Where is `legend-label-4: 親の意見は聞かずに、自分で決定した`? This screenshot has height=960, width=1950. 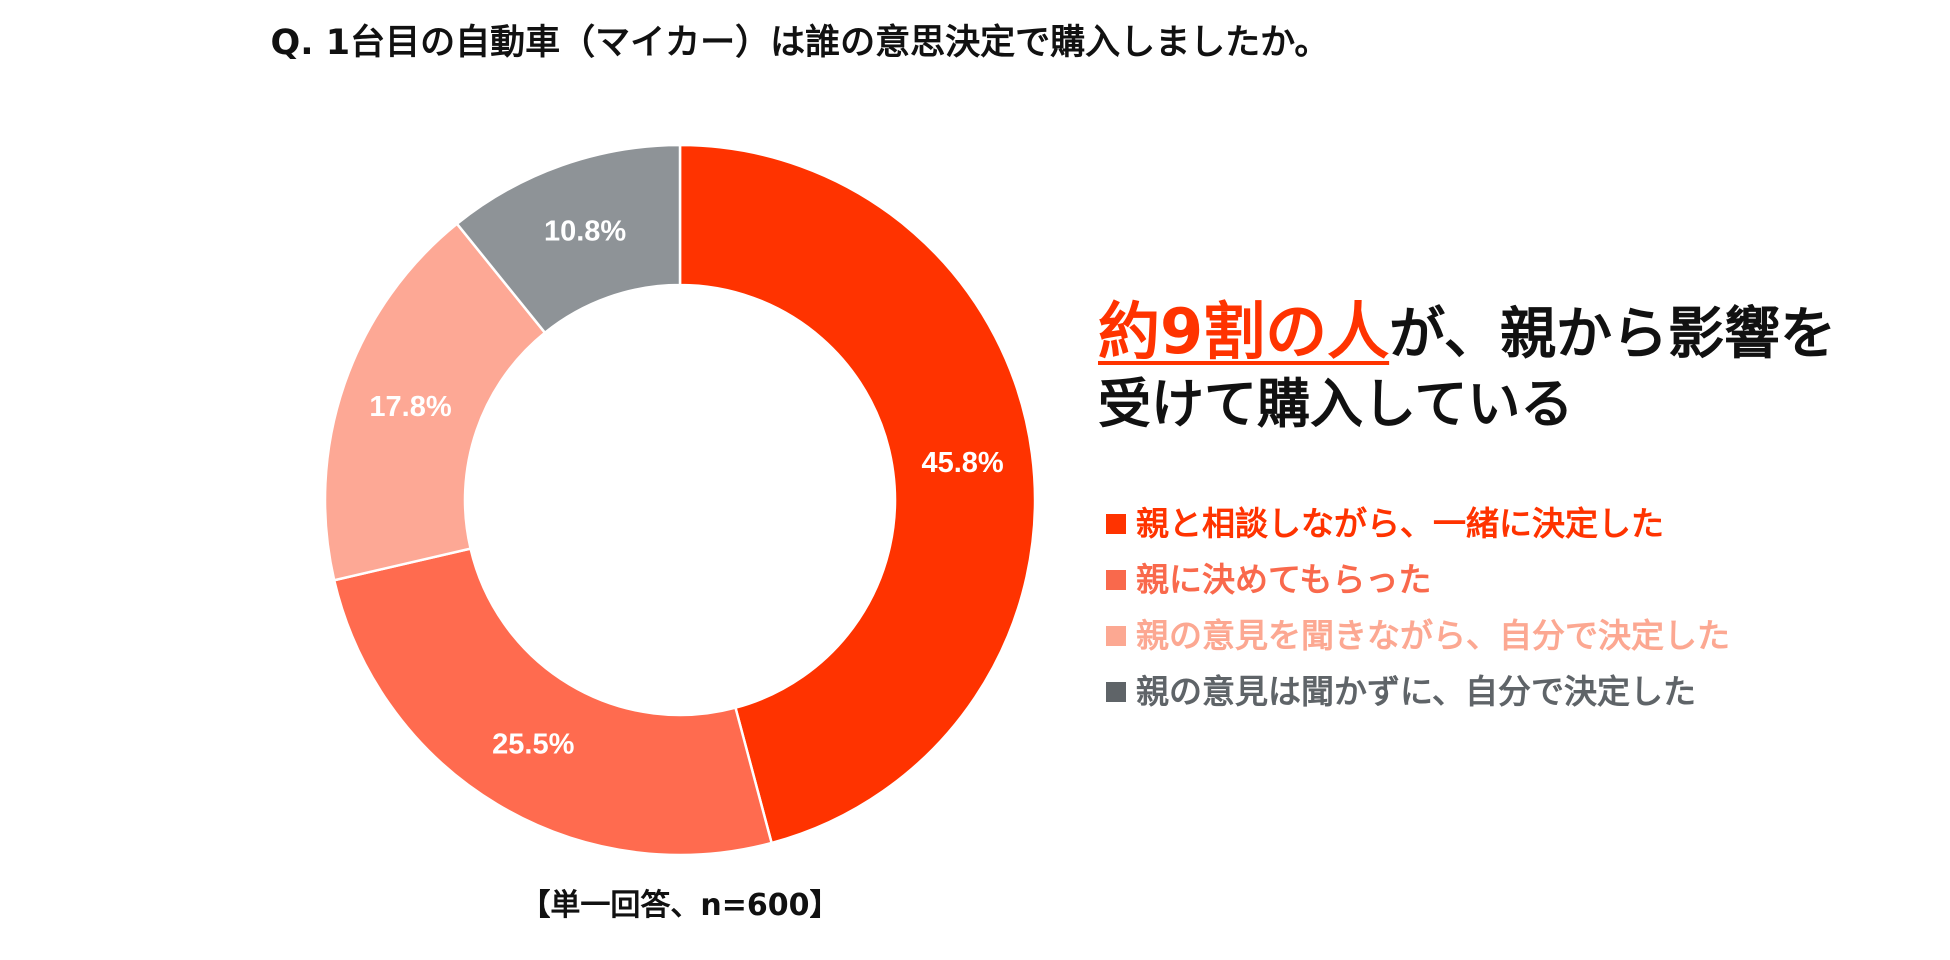
legend-label-4: 親の意見は聞かずに、自分で決定した is located at coordinates (1416, 691).